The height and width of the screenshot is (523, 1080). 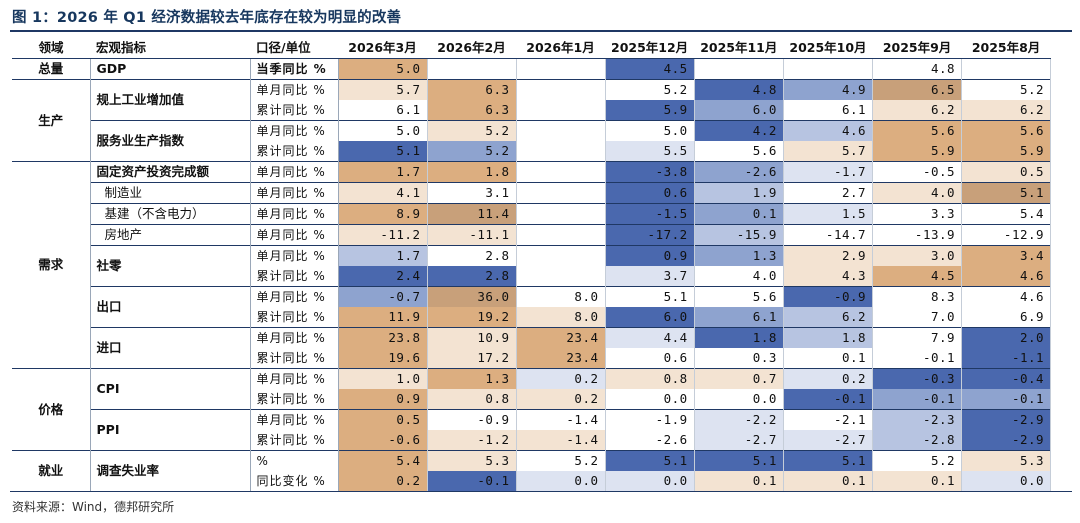 What do you see at coordinates (917, 296) in the screenshot?
I see `value-cell: 8.3` at bounding box center [917, 296].